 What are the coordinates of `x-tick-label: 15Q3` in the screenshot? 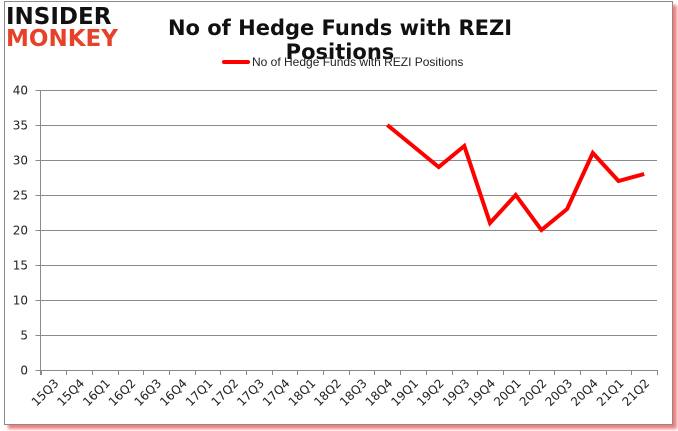 It's located at (45, 392).